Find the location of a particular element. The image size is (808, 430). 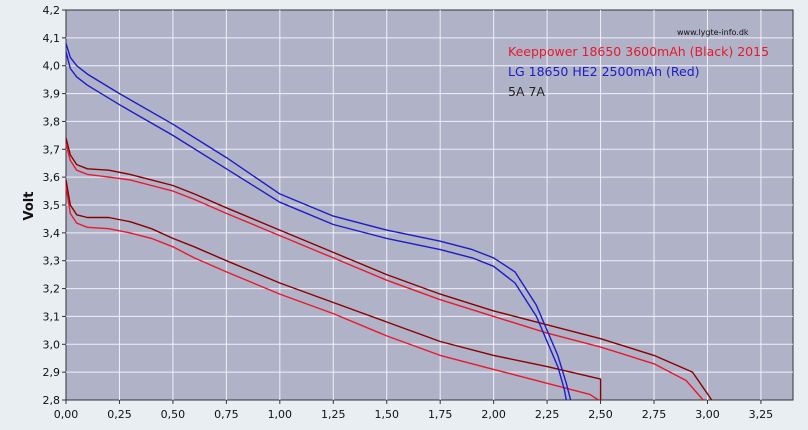

y-tick-label: 3,6 is located at coordinates (52, 177).